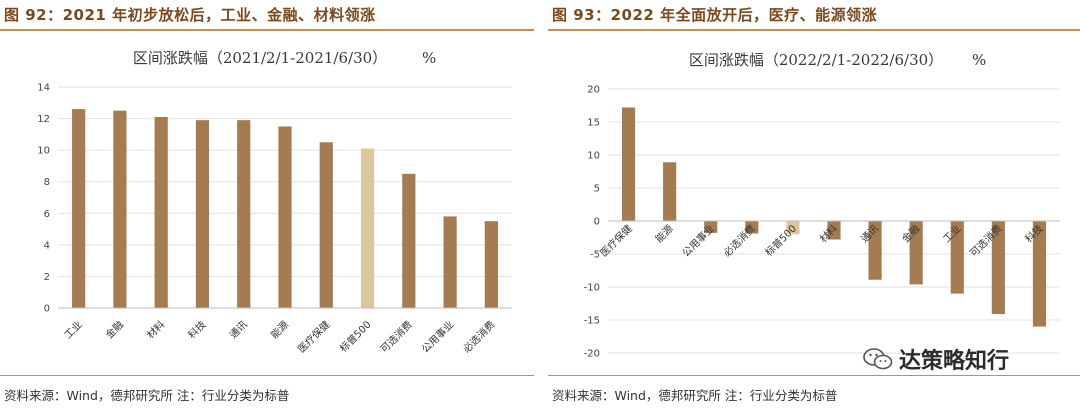  What do you see at coordinates (190, 15) in the screenshot?
I see `figure-title: 图 92：2021 年初步放松后，工业、金融、材料领涨` at bounding box center [190, 15].